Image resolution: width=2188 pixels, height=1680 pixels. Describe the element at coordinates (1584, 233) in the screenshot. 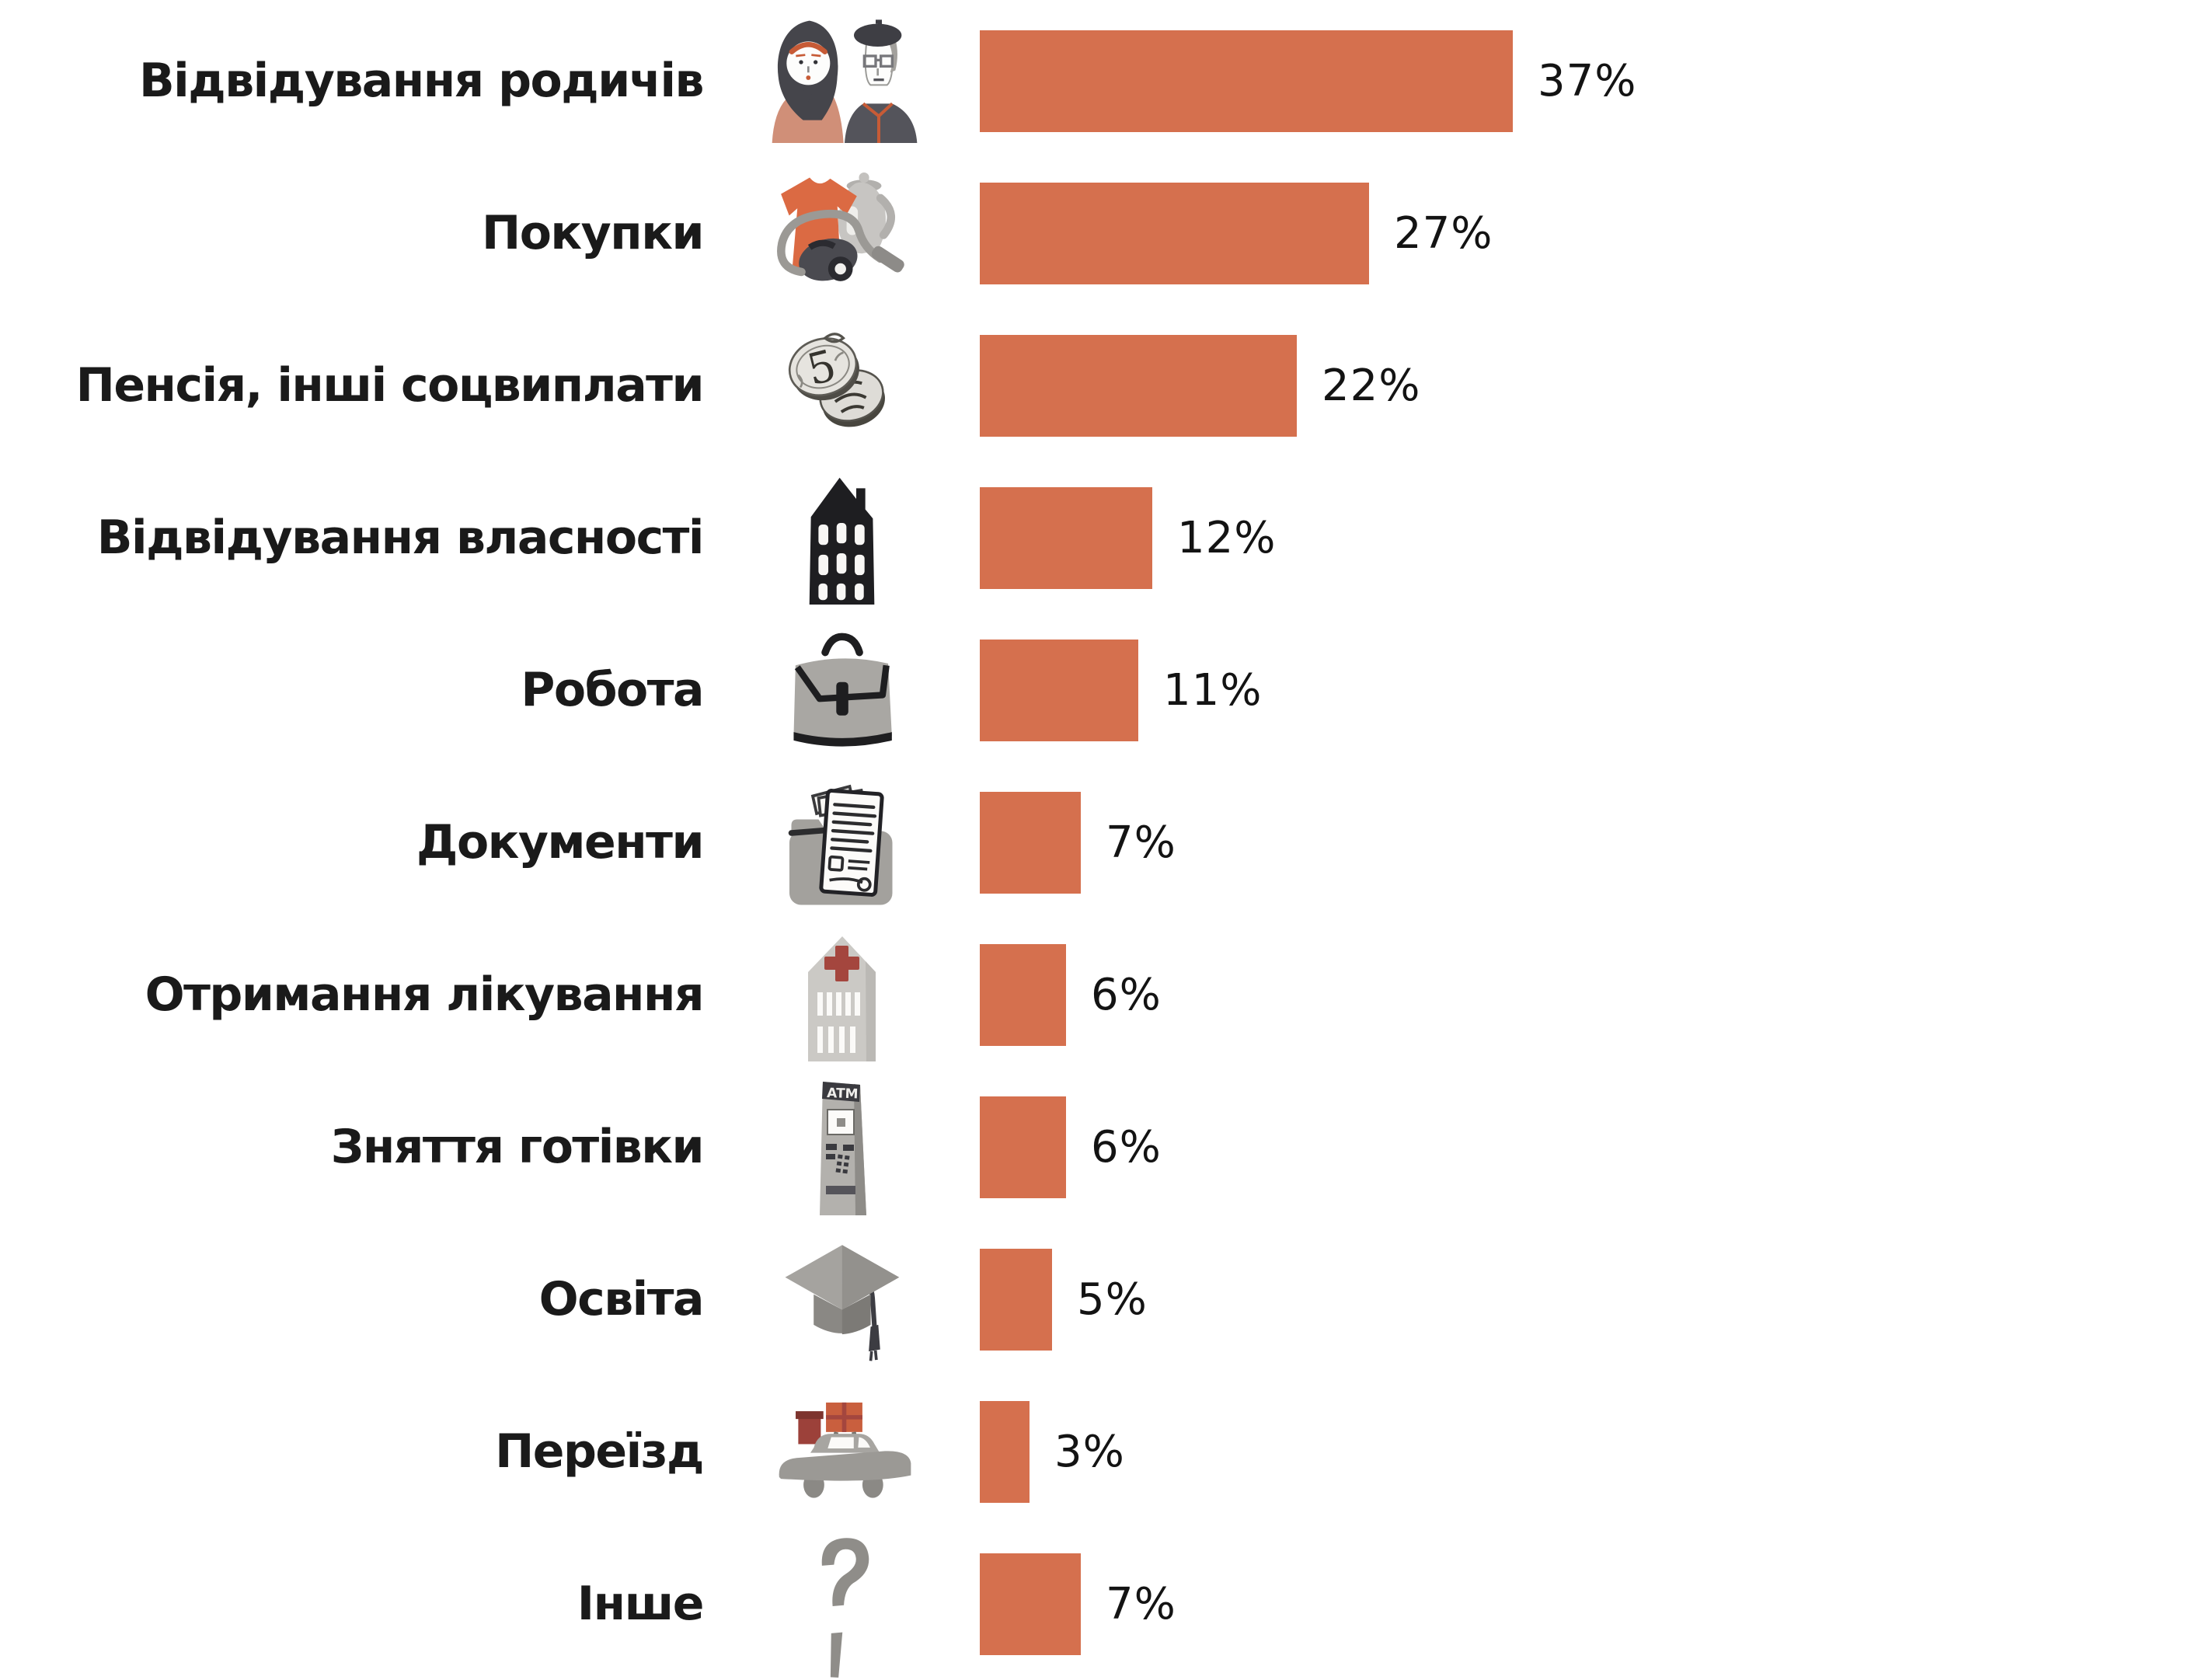

I see `bar-zone: 27%` at that location.